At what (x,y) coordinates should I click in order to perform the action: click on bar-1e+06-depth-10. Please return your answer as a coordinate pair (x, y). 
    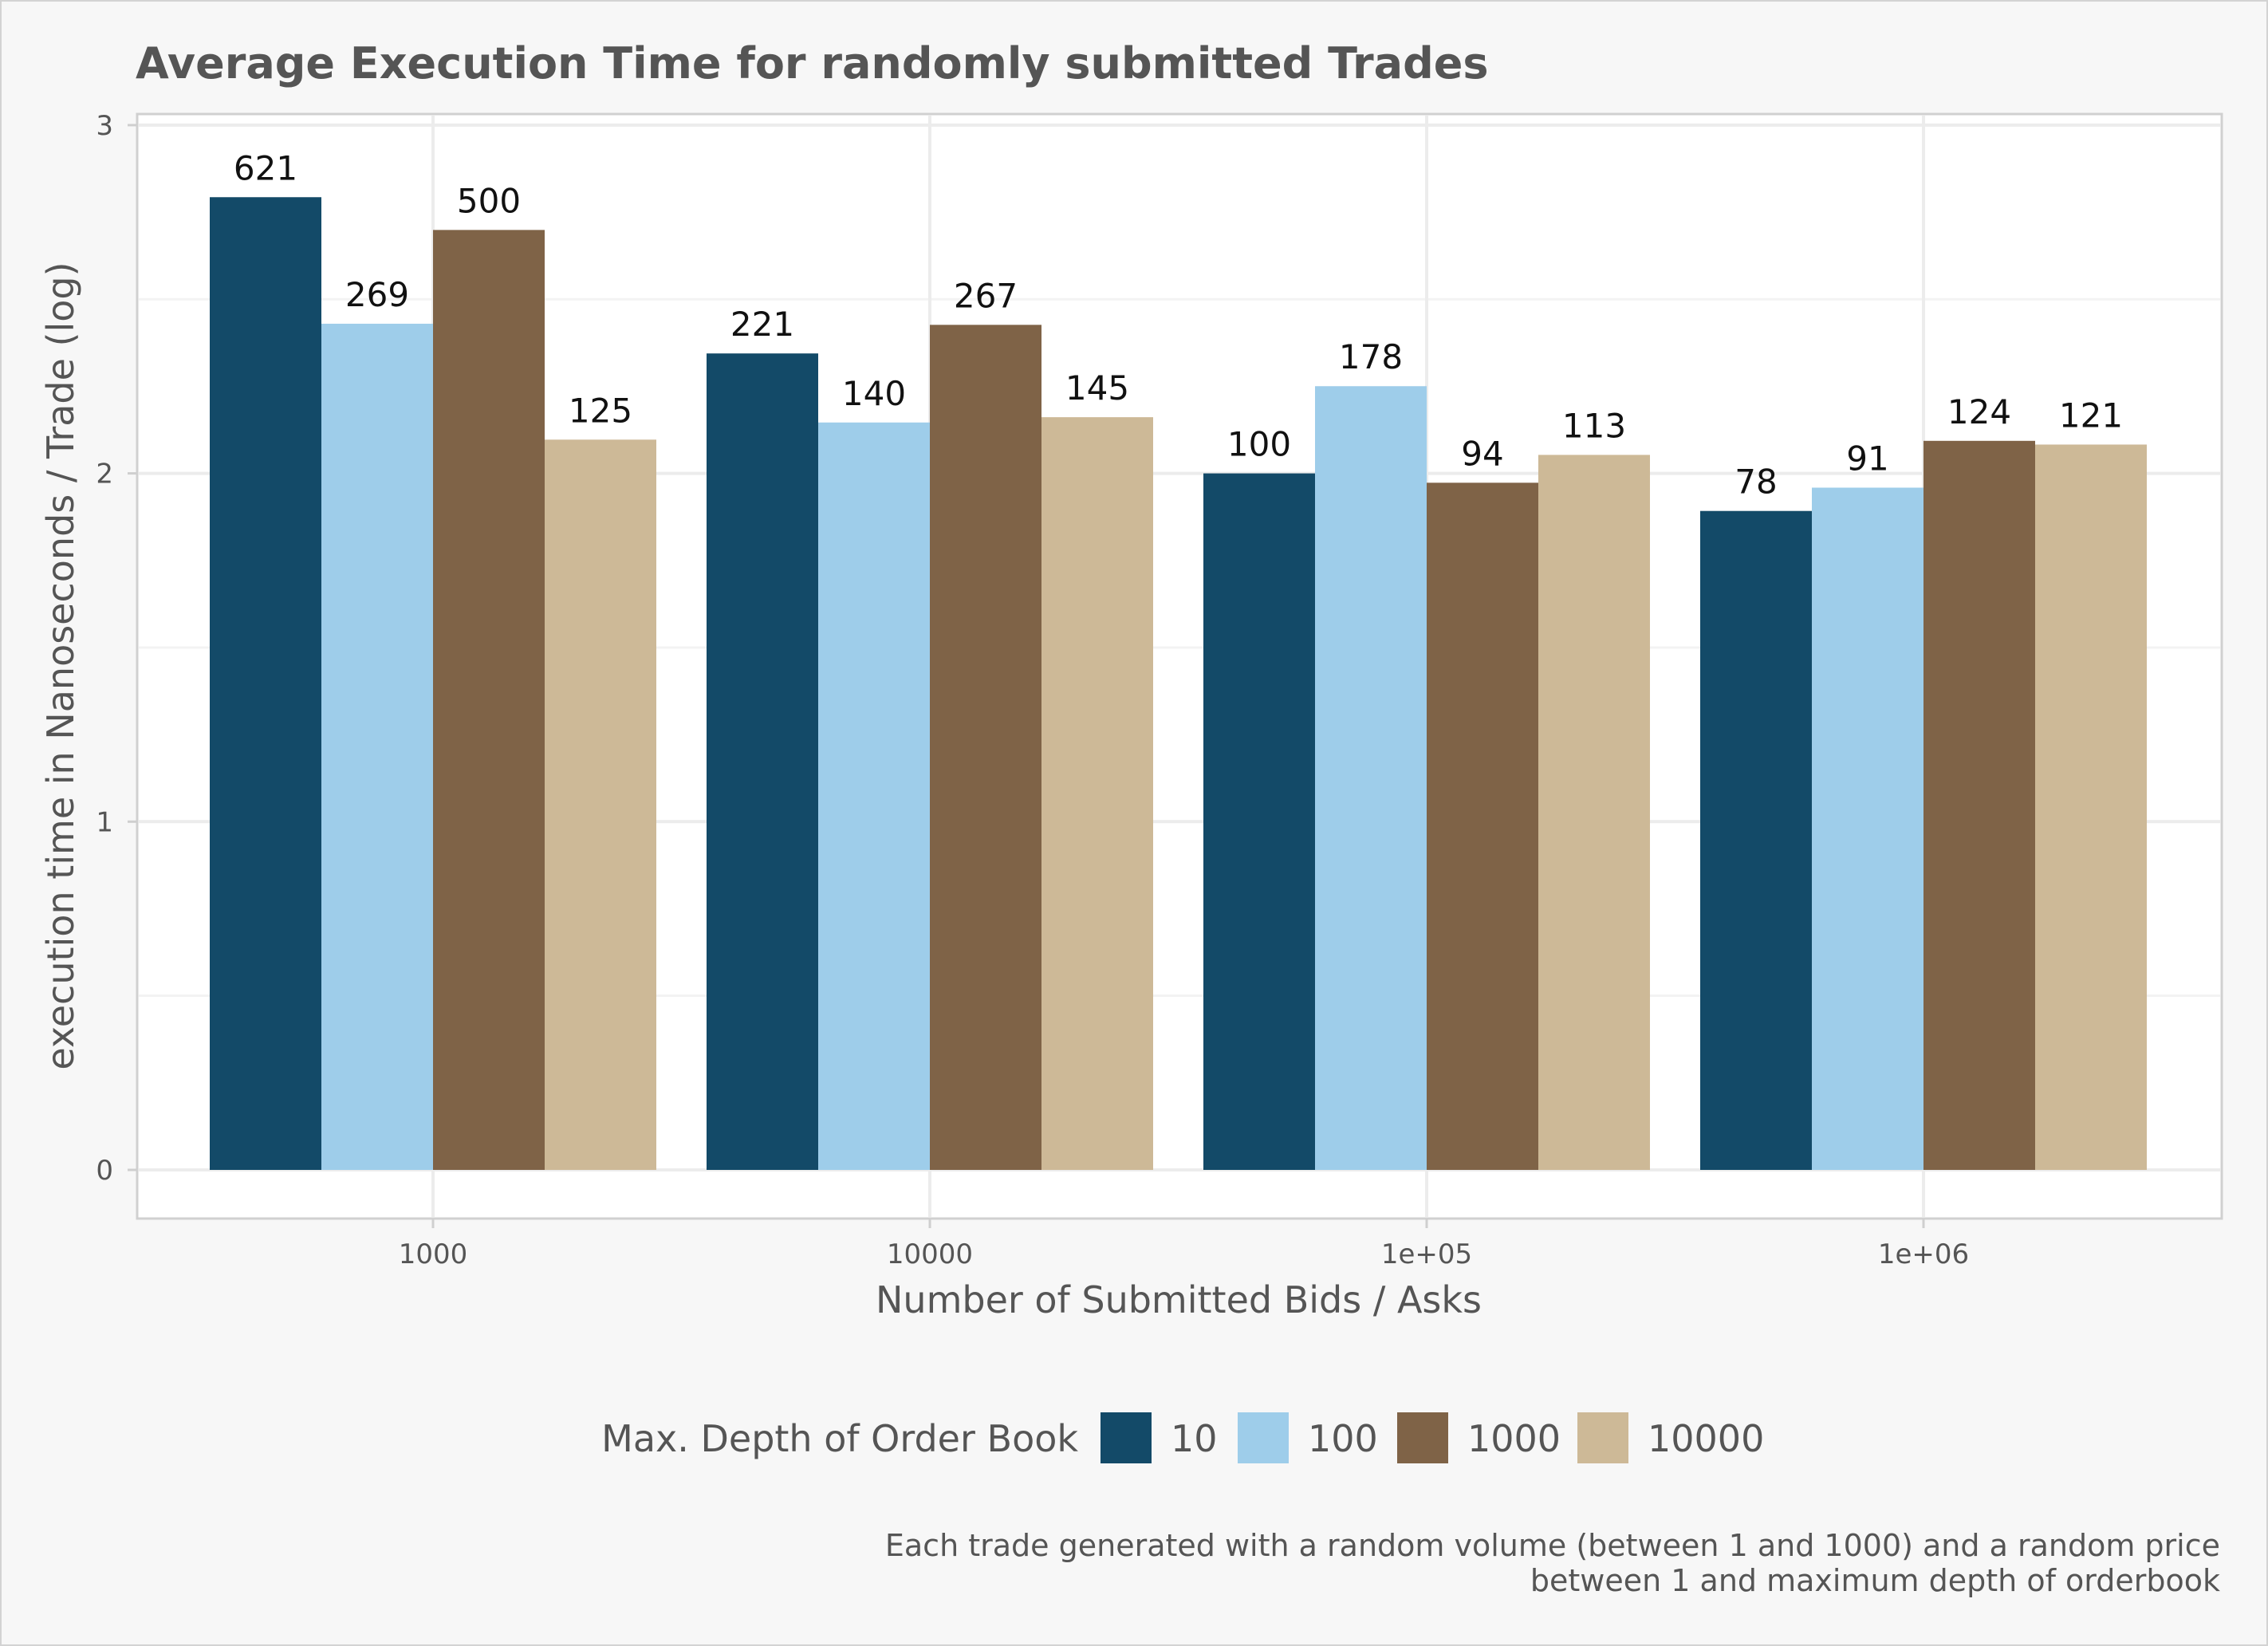
    Looking at the image, I should click on (1756, 840).